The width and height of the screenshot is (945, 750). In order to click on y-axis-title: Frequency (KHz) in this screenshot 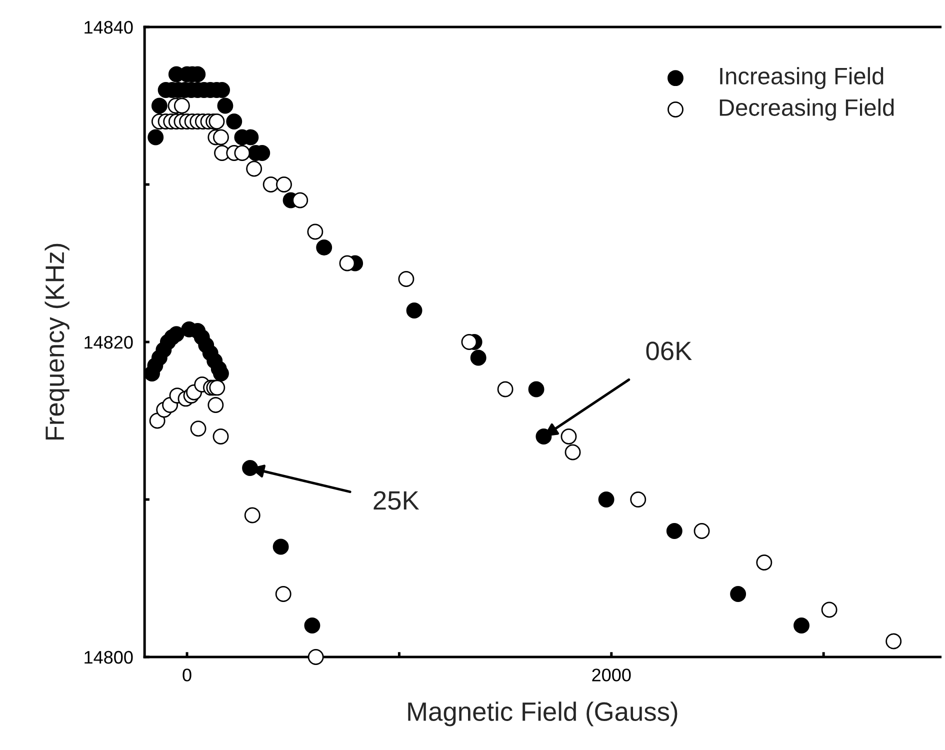, I will do `click(57, 342)`.